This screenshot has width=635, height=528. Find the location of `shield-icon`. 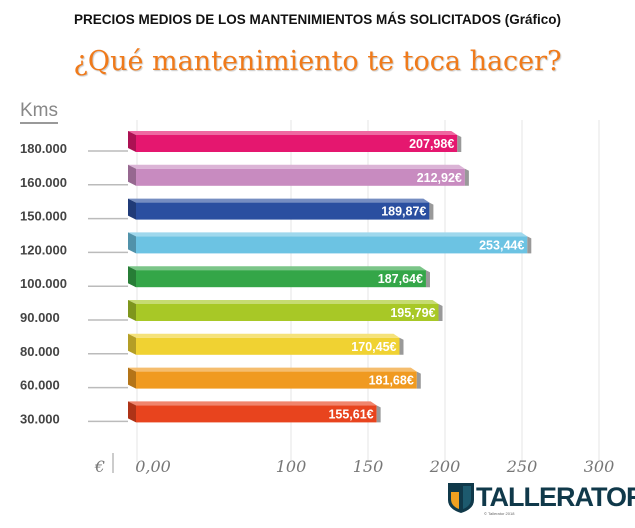

shield-icon is located at coordinates (461, 498).